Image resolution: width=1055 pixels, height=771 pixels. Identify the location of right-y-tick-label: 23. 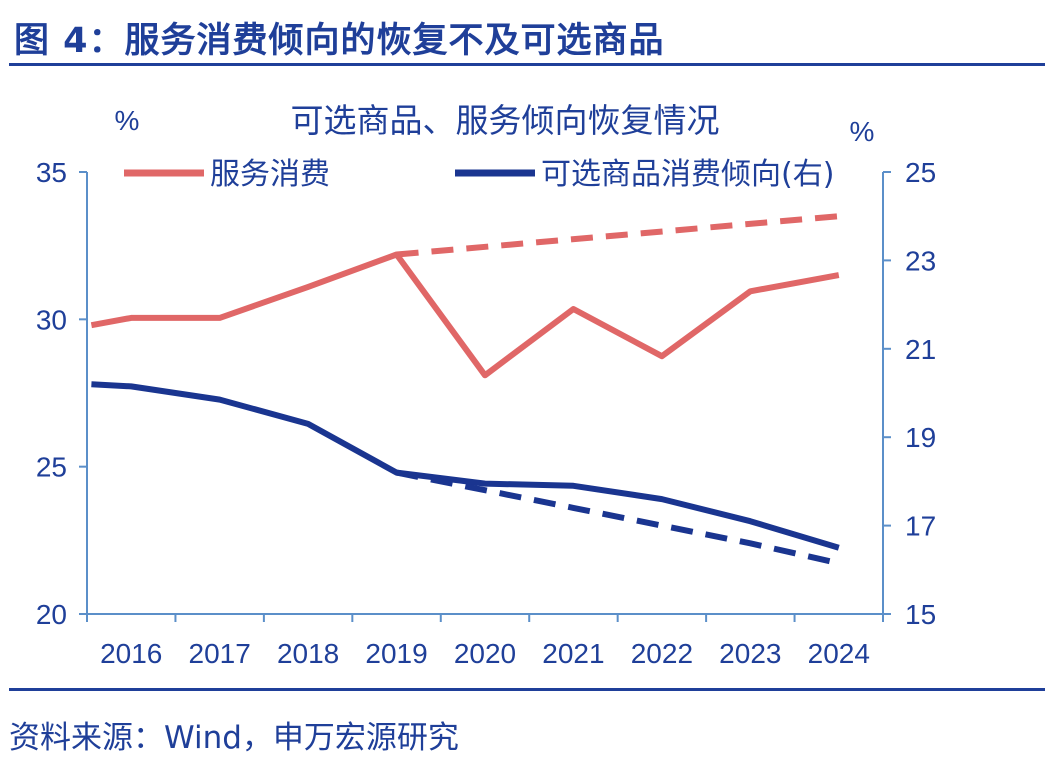
(920, 260).